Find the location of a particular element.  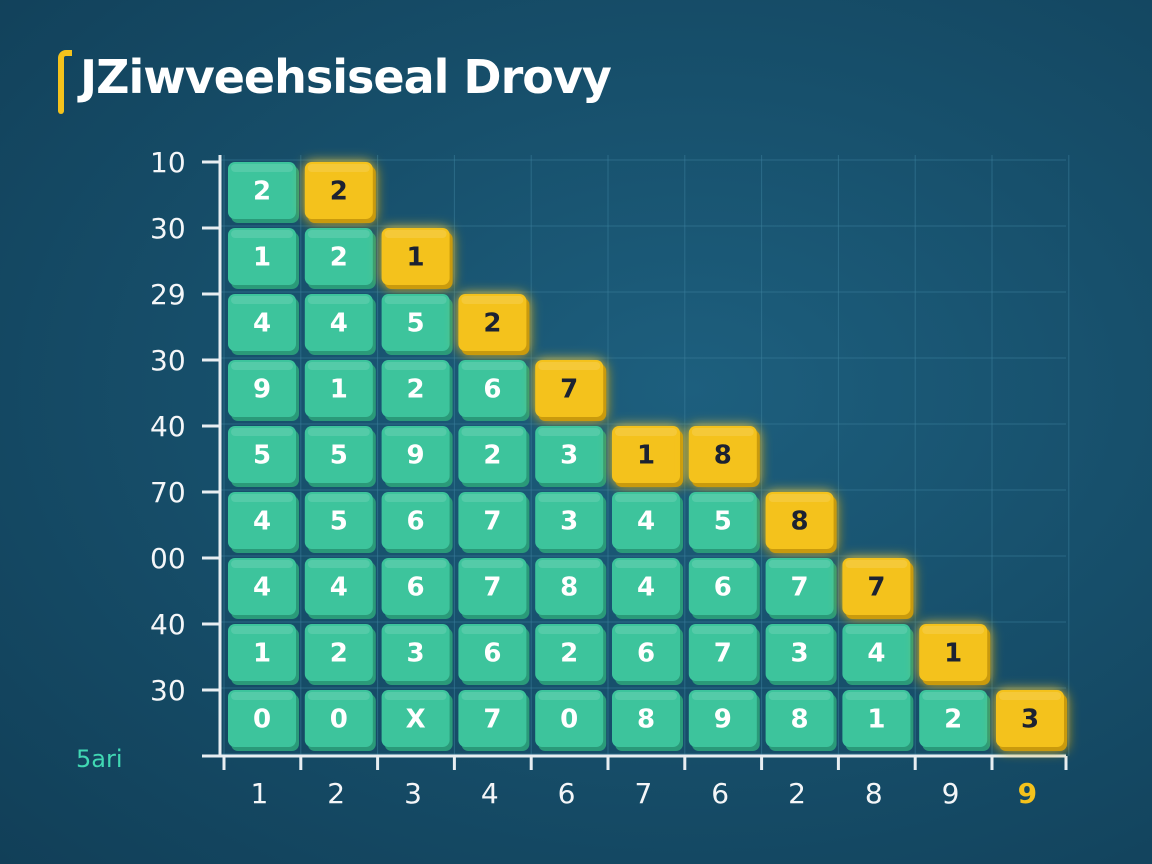

cell-value: 8 is located at coordinates (646, 720).